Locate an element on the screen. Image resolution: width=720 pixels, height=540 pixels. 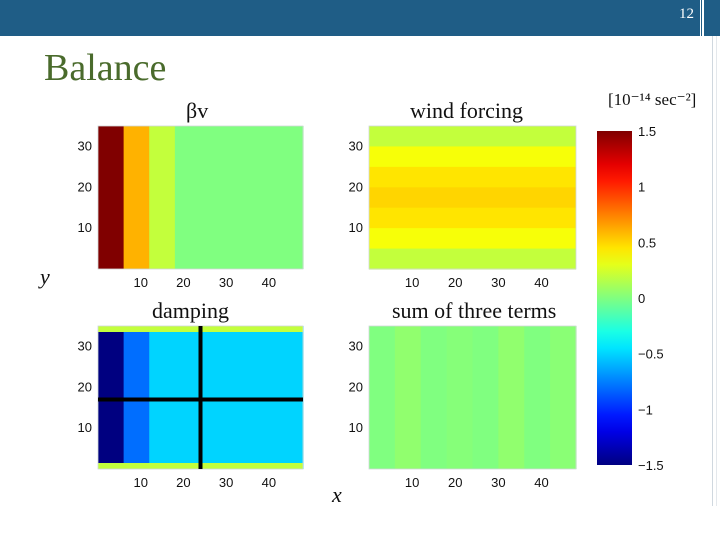
heatmap-min is located at coordinates (101, 397).